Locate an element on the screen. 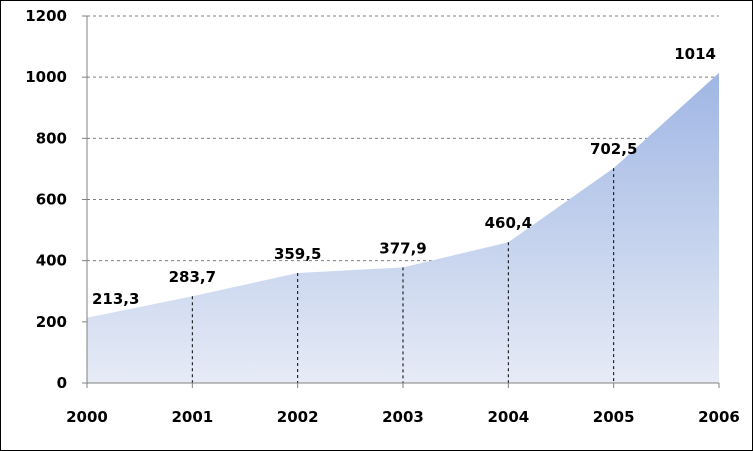 This screenshot has height=451, width=753. y-tick-label-800: 800 is located at coordinates (51, 138).